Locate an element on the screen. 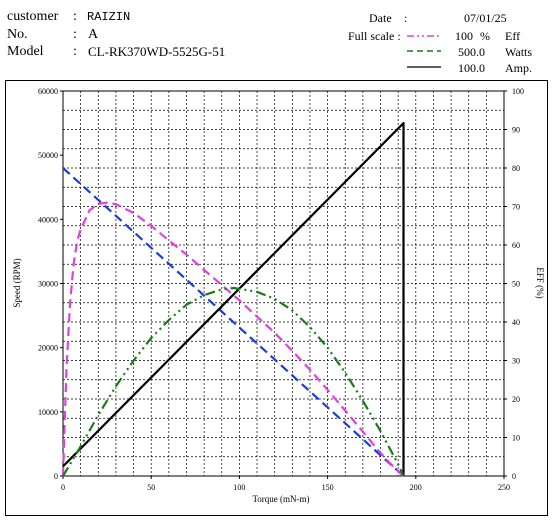 The width and height of the screenshot is (552, 520). x-tick-label: 150 is located at coordinates (328, 487).